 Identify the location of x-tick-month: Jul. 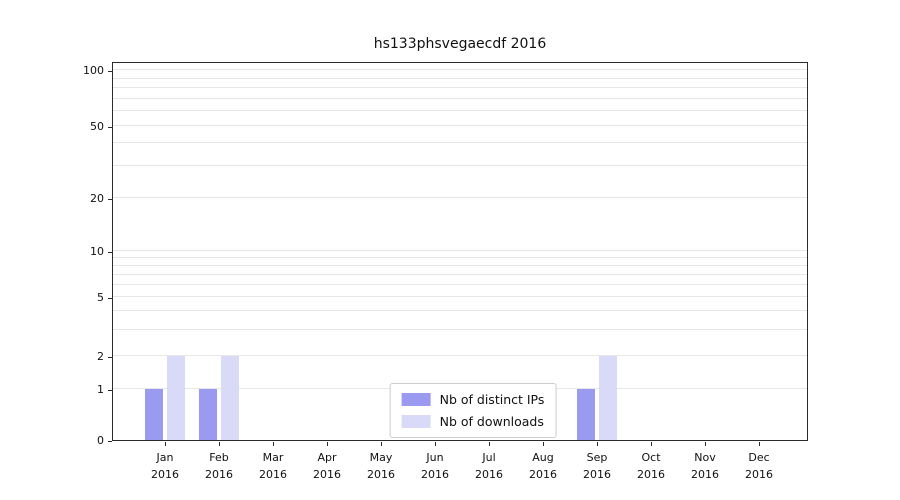
(489, 457).